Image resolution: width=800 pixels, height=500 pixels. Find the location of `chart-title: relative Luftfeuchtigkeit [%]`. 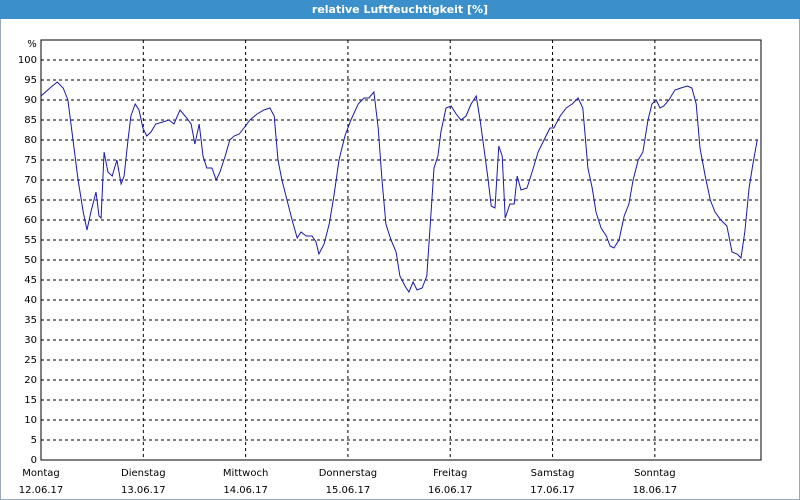

chart-title: relative Luftfeuchtigkeit [%] is located at coordinates (400, 9).